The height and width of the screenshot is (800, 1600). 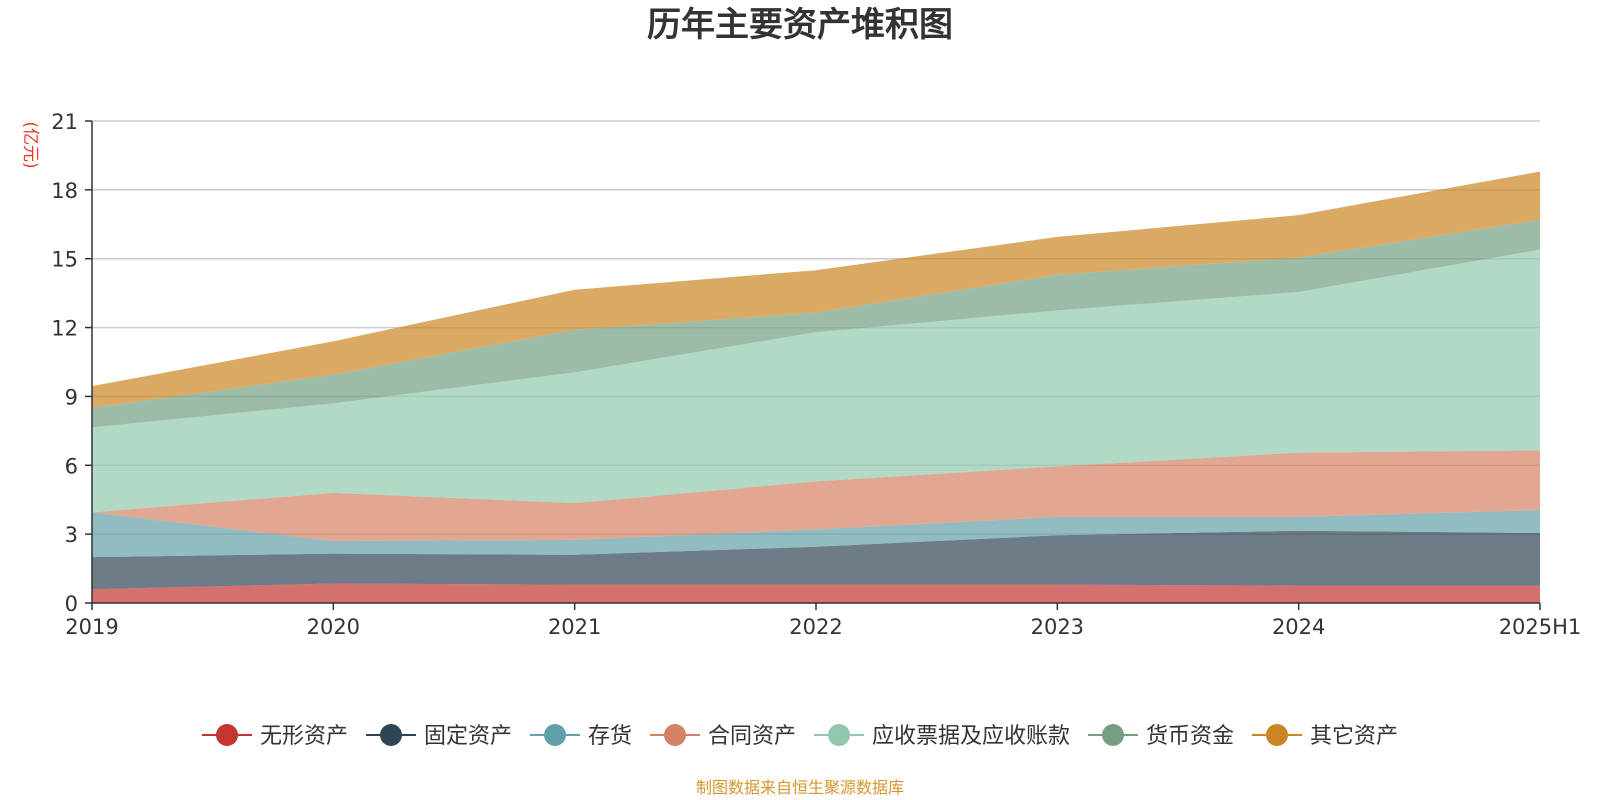 What do you see at coordinates (815, 627) in the screenshot?
I see `x-tick-label: 2022` at bounding box center [815, 627].